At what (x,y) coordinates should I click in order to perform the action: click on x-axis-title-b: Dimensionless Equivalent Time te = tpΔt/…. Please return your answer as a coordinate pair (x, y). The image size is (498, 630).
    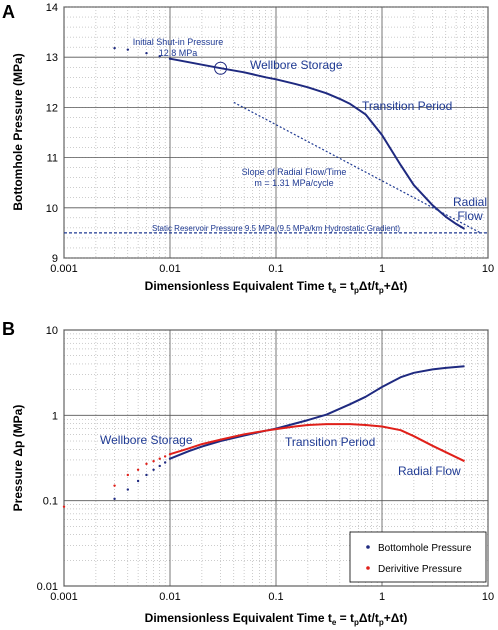
    Looking at the image, I should click on (276, 619).